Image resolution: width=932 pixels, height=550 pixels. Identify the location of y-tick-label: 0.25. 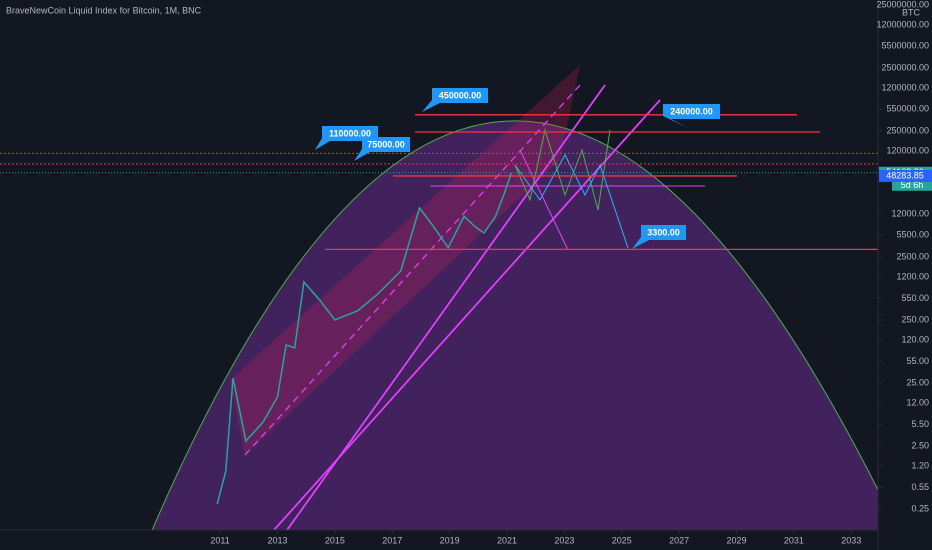
(920, 508).